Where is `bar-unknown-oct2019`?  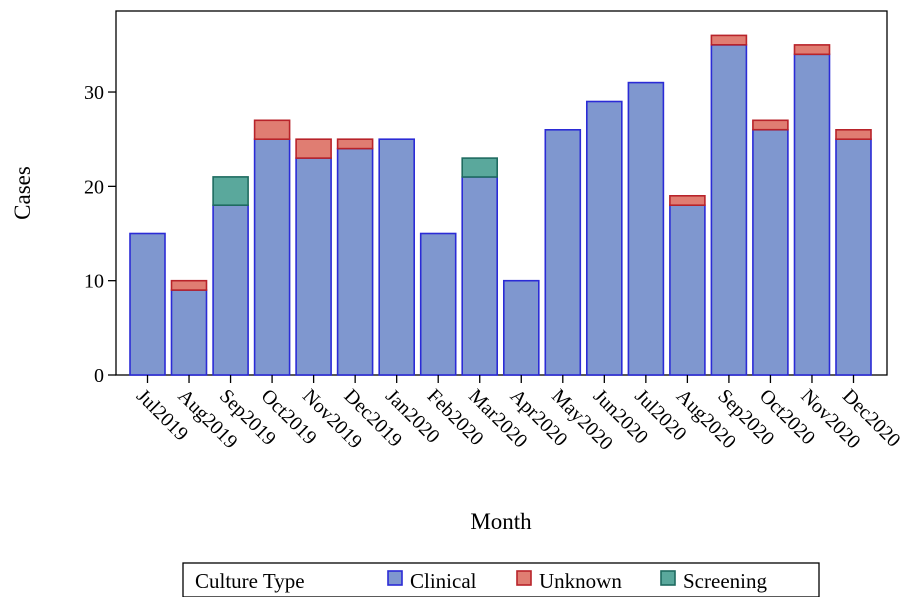
bar-unknown-oct2019 is located at coordinates (272, 130).